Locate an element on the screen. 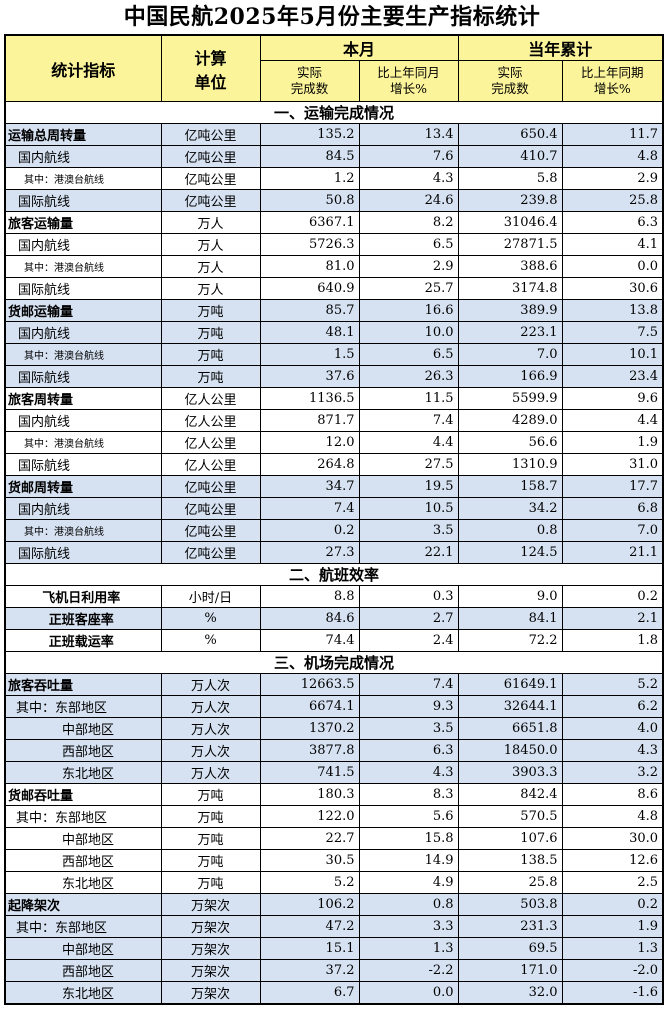 Image resolution: width=664 pixels, height=1022 pixels. row-indicator-name: 国际航线 is located at coordinates (83, 552).